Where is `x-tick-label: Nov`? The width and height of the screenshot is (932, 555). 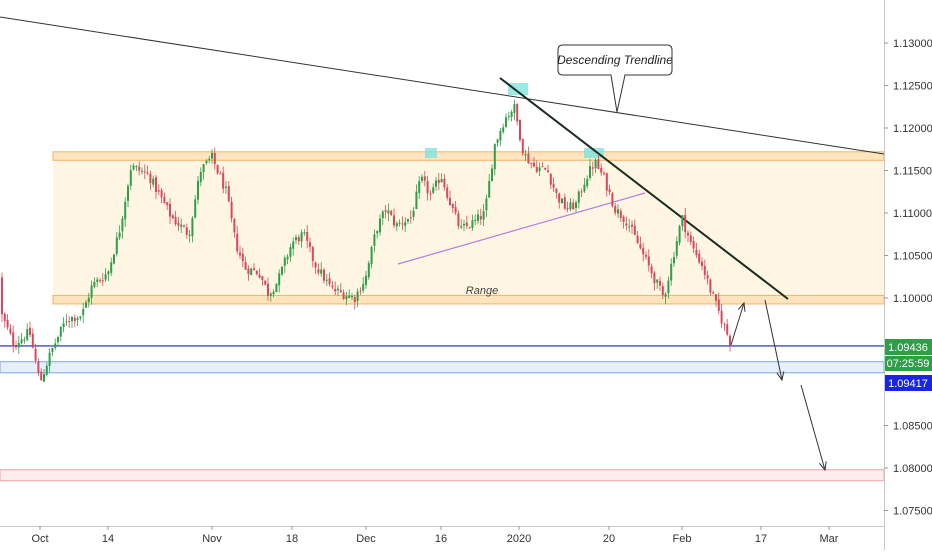 x-tick-label: Nov is located at coordinates (212, 539).